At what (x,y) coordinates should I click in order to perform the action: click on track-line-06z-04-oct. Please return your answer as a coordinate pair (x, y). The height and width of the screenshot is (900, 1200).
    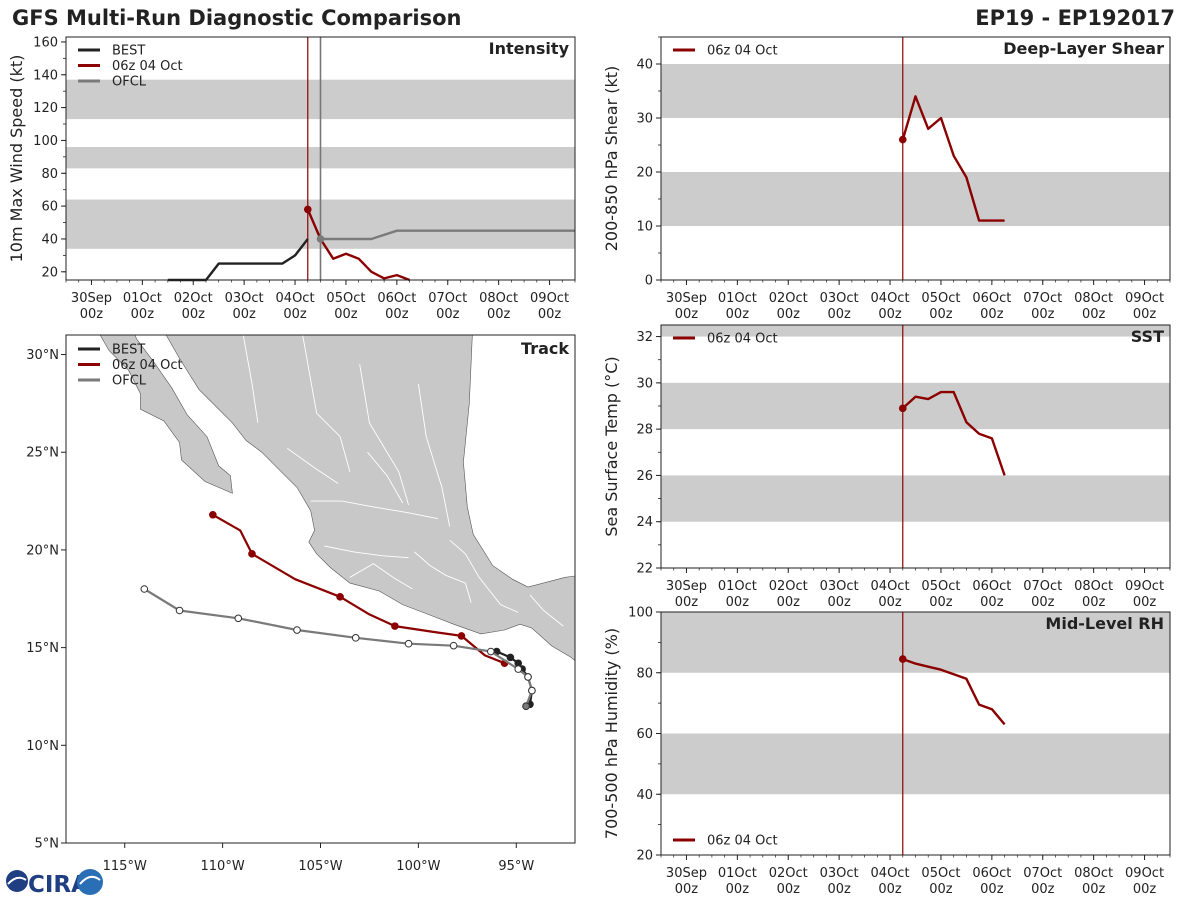
    Looking at the image, I should click on (358, 589).